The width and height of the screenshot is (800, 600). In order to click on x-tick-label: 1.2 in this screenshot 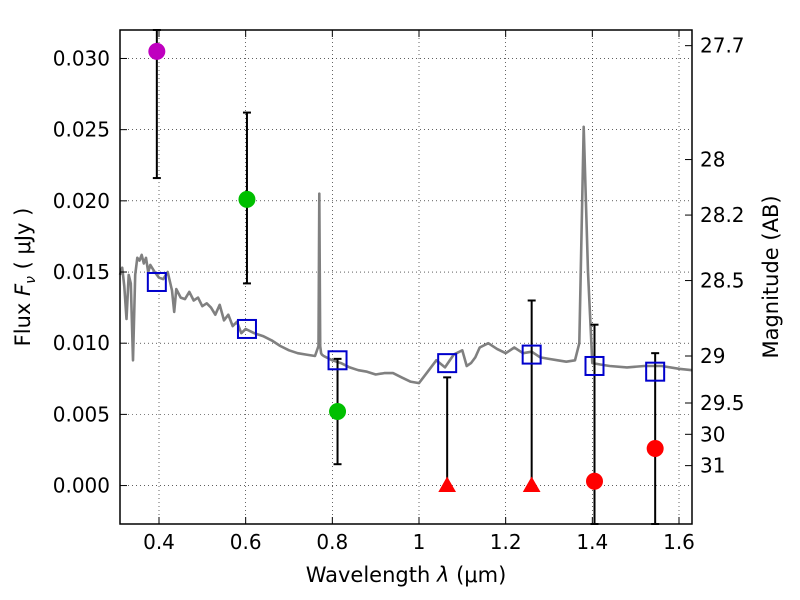, I will do `click(506, 542)`.